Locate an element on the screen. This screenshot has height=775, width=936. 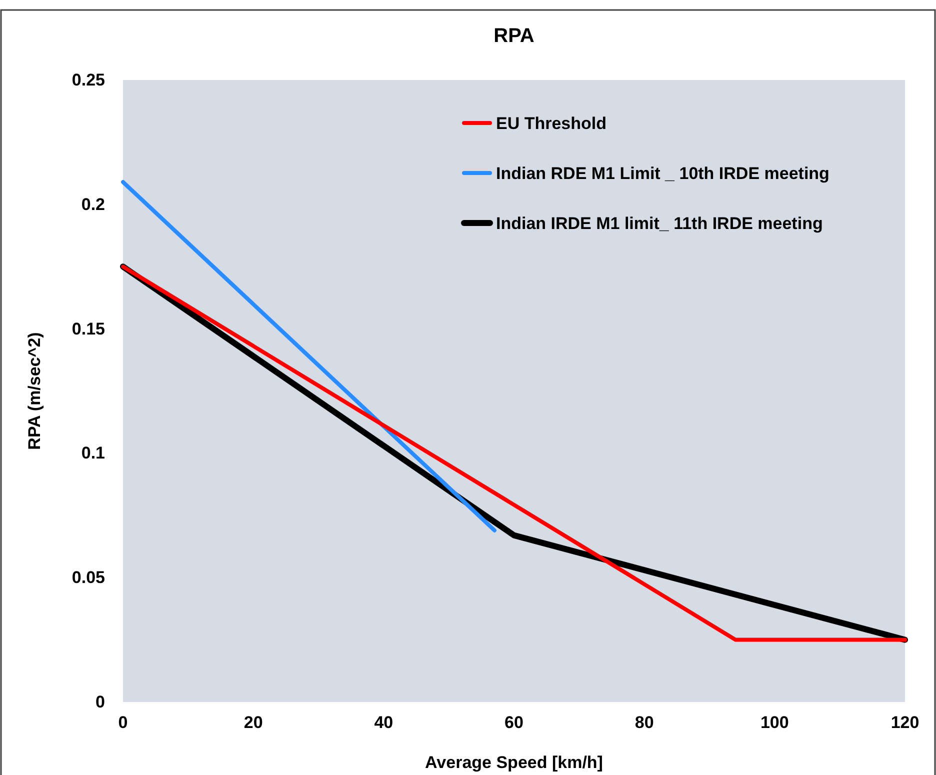
y-tick-label: 0 is located at coordinates (100, 702).